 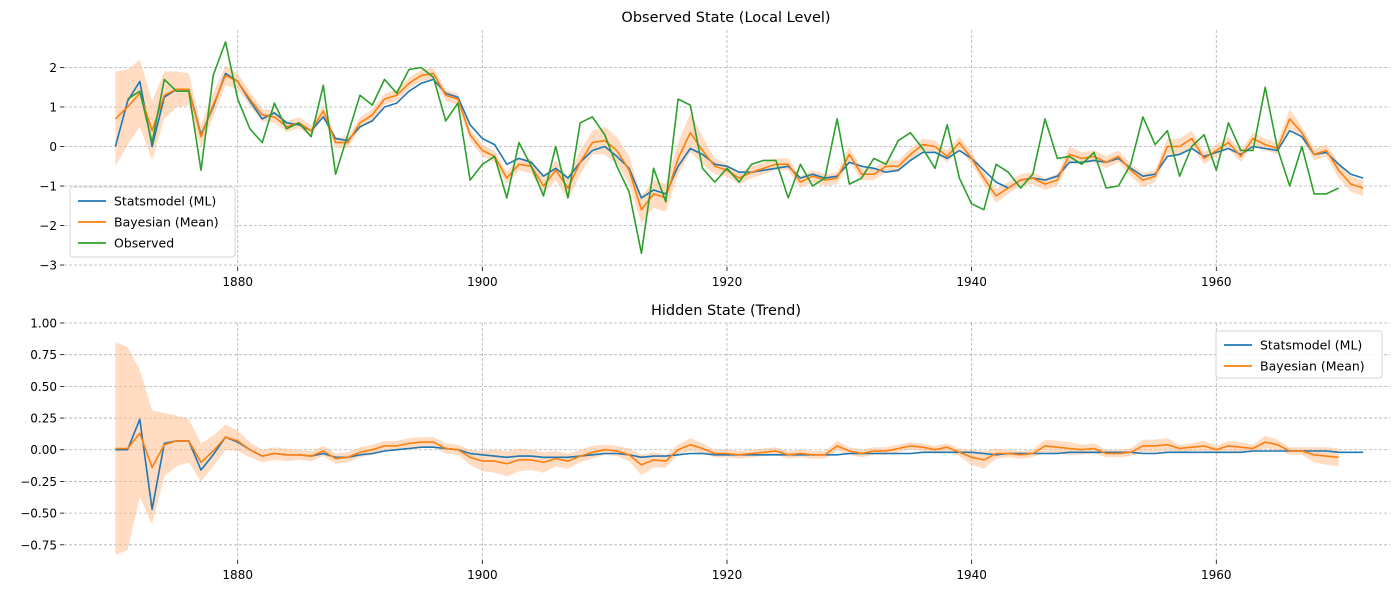 What do you see at coordinates (38, 482) in the screenshot?
I see `y-tick-label: −0.25` at bounding box center [38, 482].